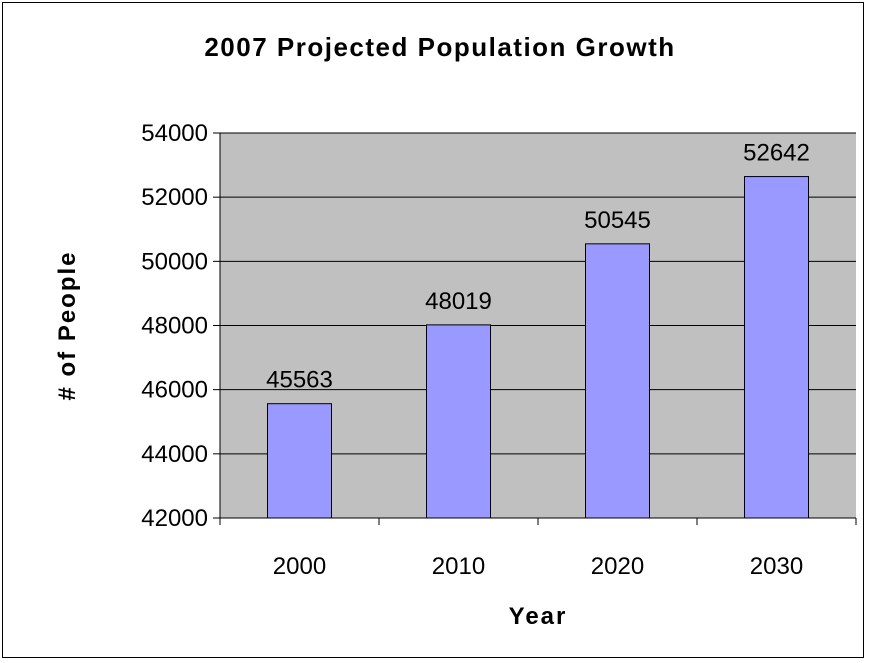 The image size is (869, 663). What do you see at coordinates (776, 153) in the screenshot?
I see `data-label: 52642` at bounding box center [776, 153].